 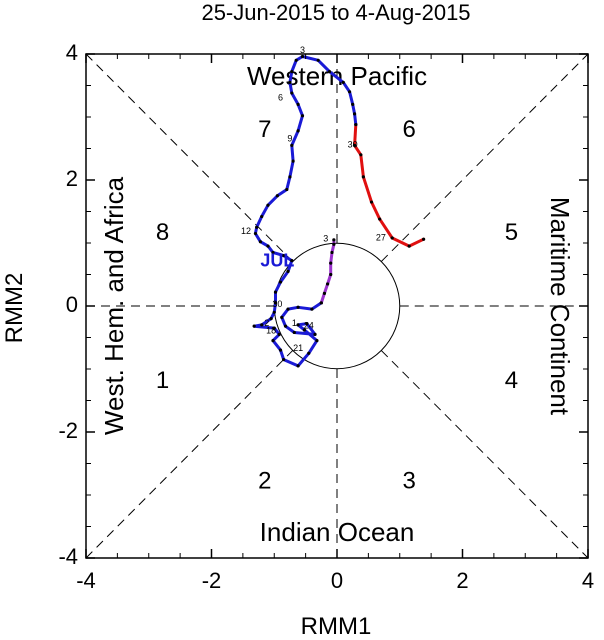 What do you see at coordinates (86, 580) in the screenshot?
I see `x-tick-label: -4` at bounding box center [86, 580].